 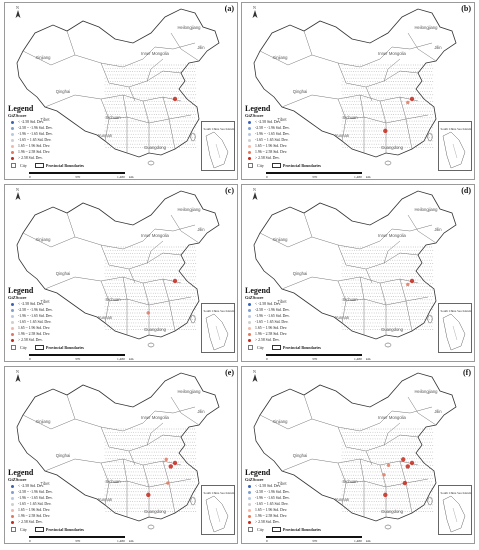 I want to click on county-texture, so click(x=150, y=106).